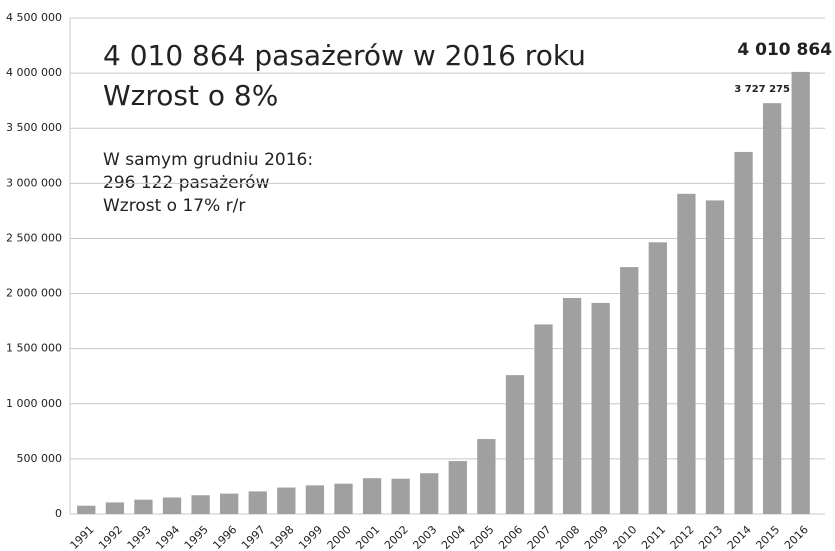 This screenshot has height=551, width=835. What do you see at coordinates (34, 17) in the screenshot?
I see `y-tick-label: 4 500 000` at bounding box center [34, 17].